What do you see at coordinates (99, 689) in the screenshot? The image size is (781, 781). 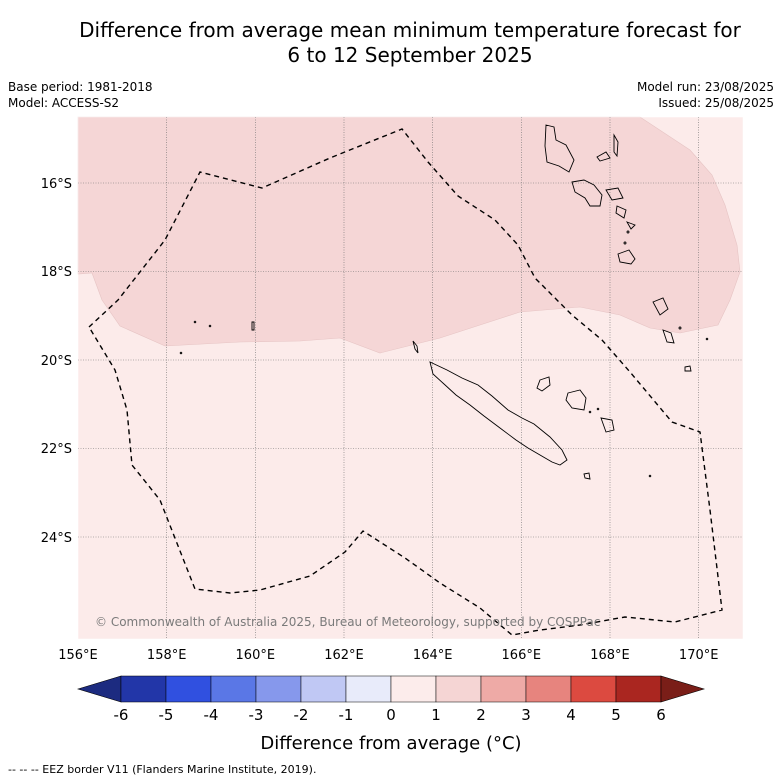 I see `colorbar-under-arrow` at bounding box center [99, 689].